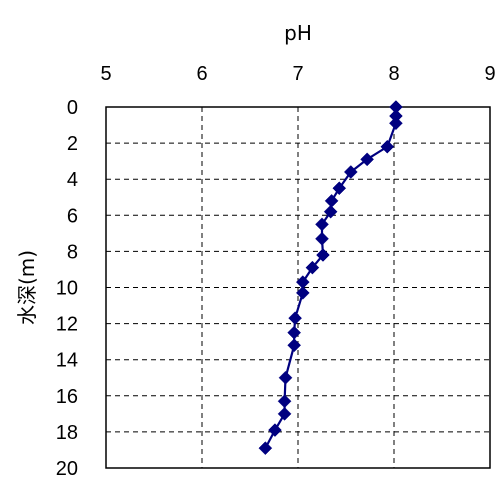 The image size is (498, 480). What do you see at coordinates (72, 252) in the screenshot?
I see `y-tick-label: 8` at bounding box center [72, 252].